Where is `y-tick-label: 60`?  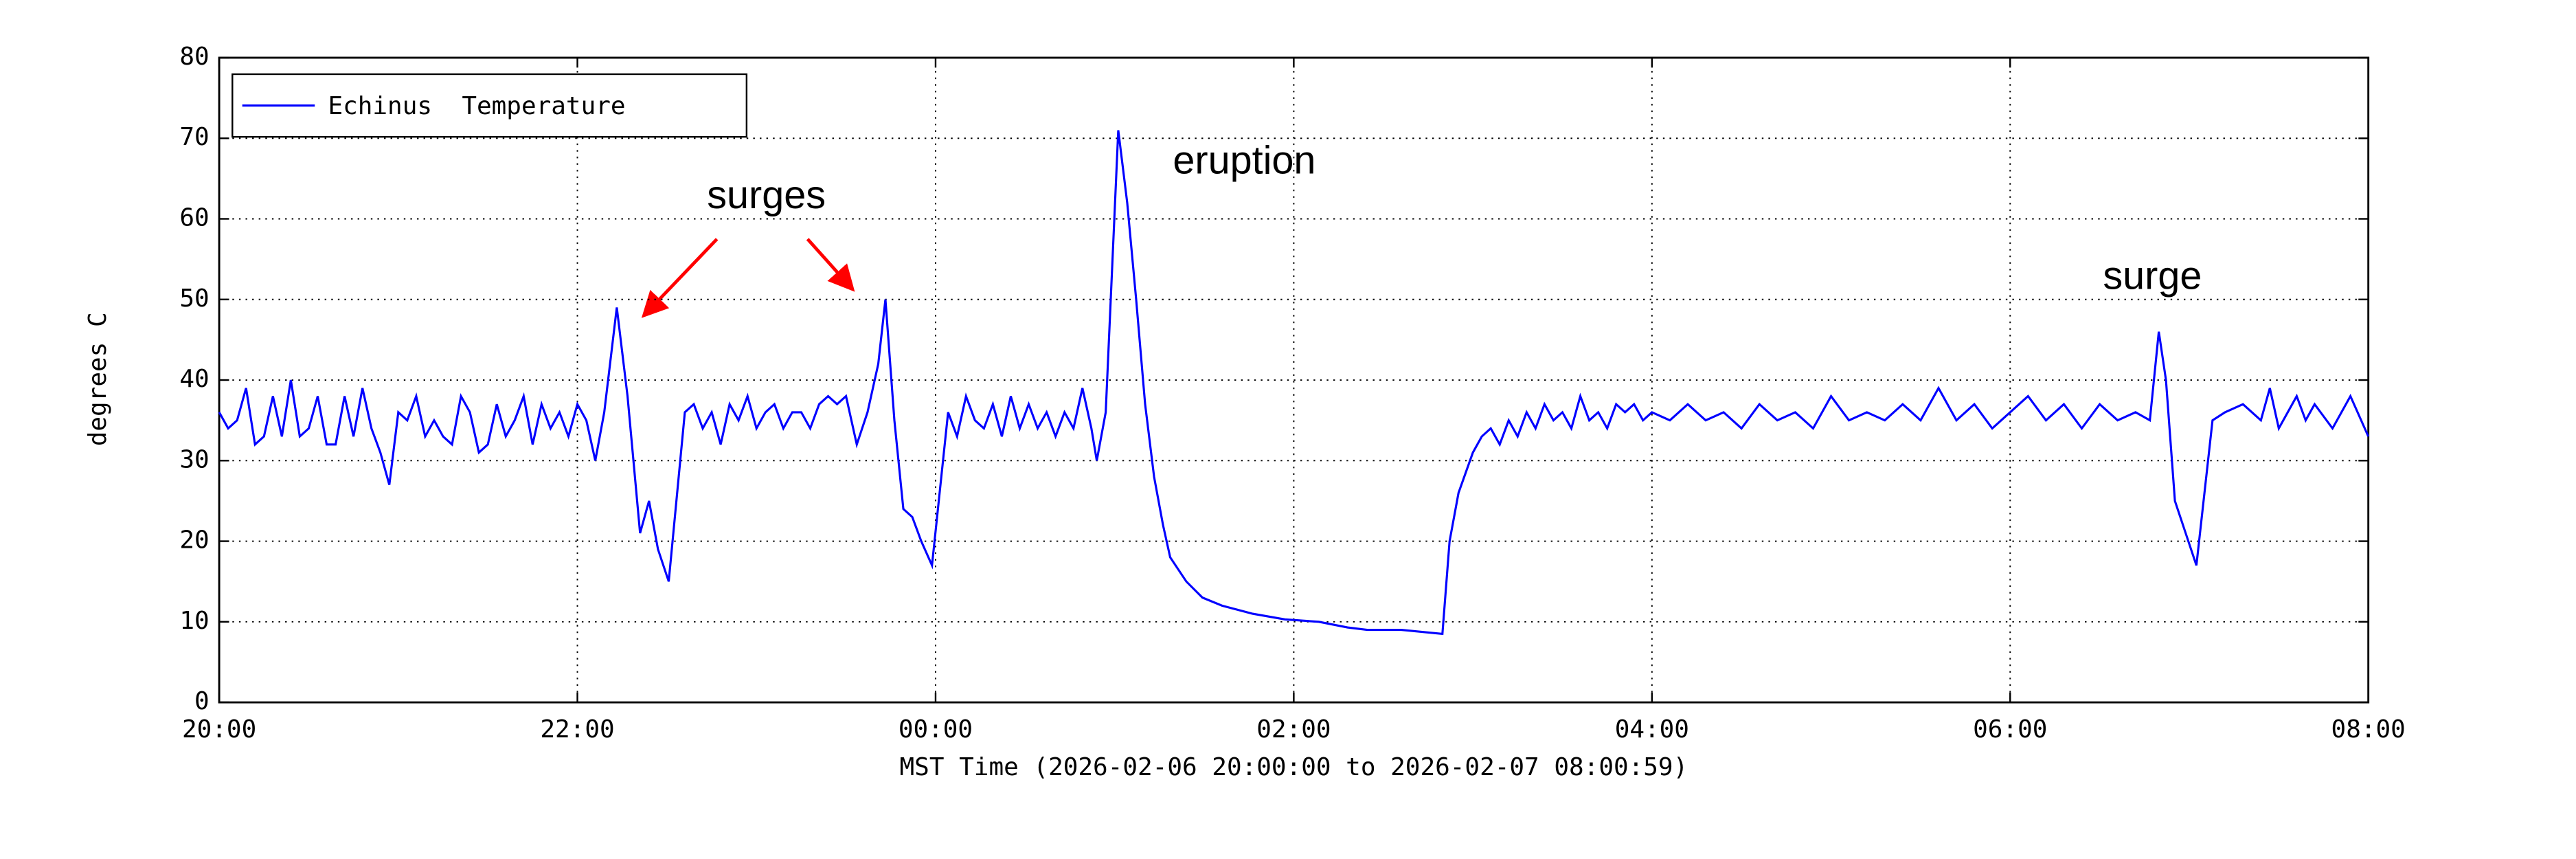 y-tick-label: 60 is located at coordinates (194, 217).